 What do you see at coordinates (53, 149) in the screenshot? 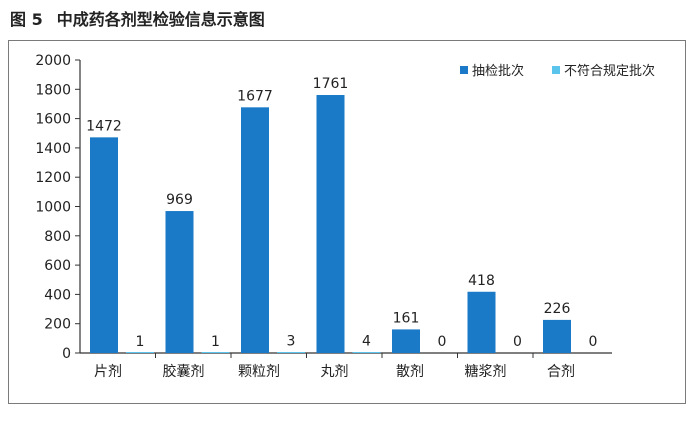
I see `y-tick-label: 1400` at bounding box center [53, 149].